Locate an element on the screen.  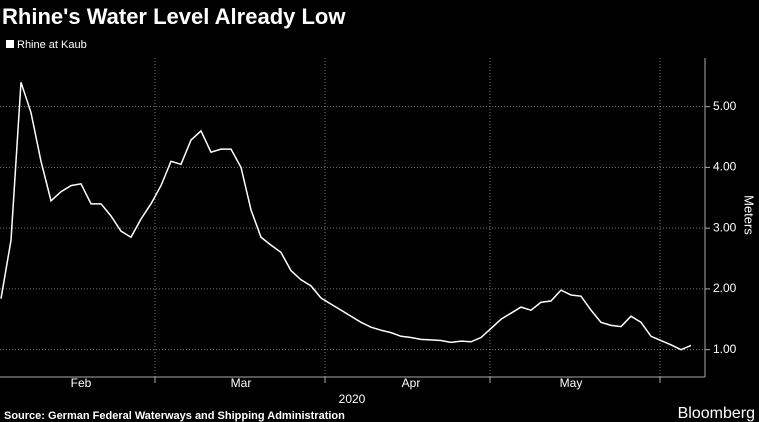
legend-label: Rhine at Kaub is located at coordinates (52, 45).